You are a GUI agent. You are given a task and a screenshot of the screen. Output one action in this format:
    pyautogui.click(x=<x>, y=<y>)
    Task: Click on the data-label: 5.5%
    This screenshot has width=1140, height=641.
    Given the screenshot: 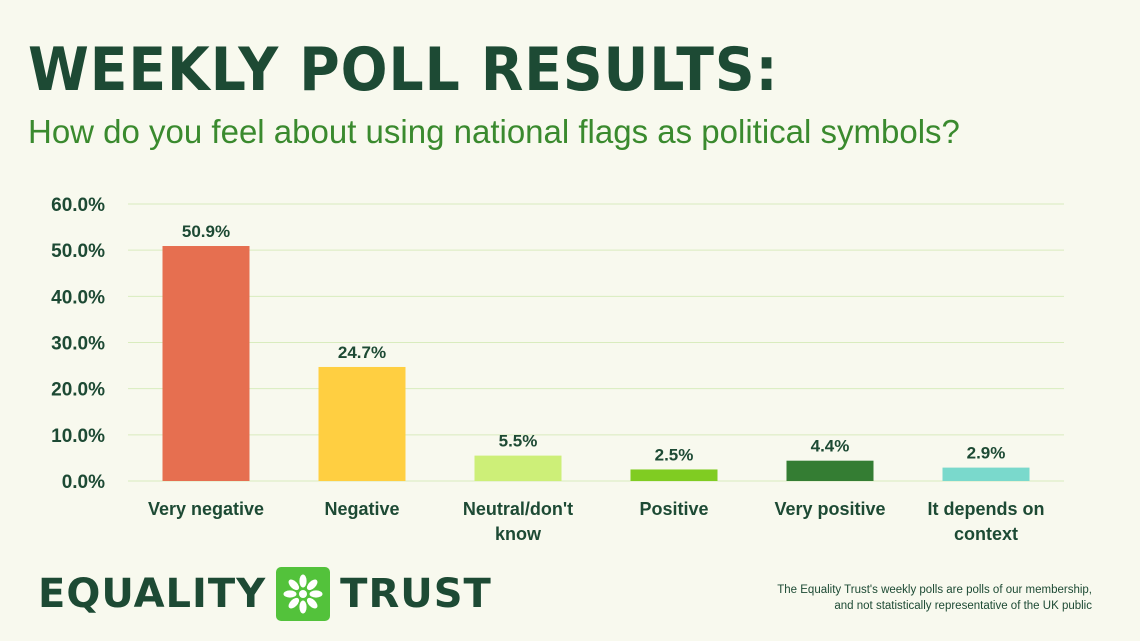 What is the action you would take?
    pyautogui.click(x=518, y=441)
    